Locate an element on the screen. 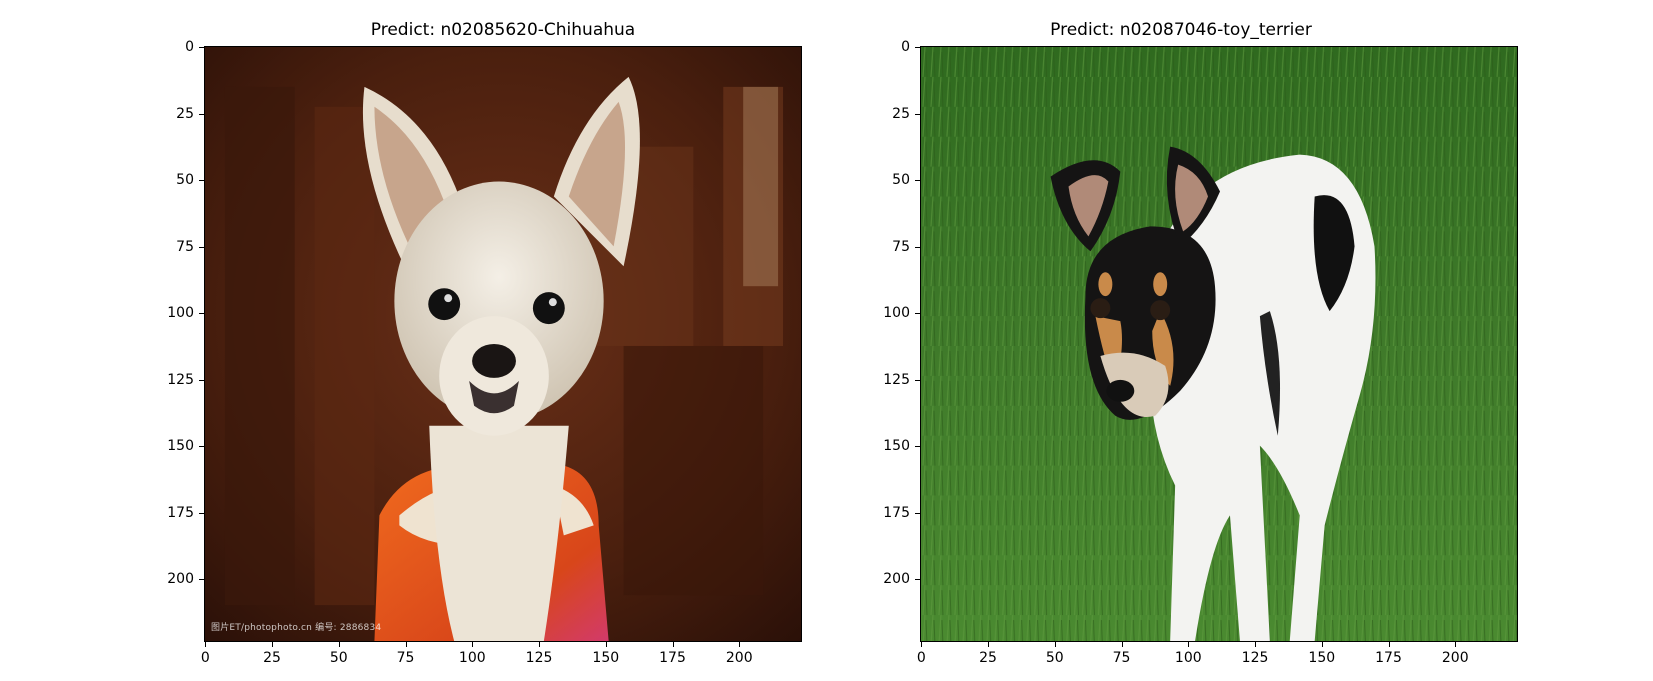 The height and width of the screenshot is (681, 1653). photo-watermark: 图片ET/photophoto.cn 编号: 2886834 is located at coordinates (296, 628).